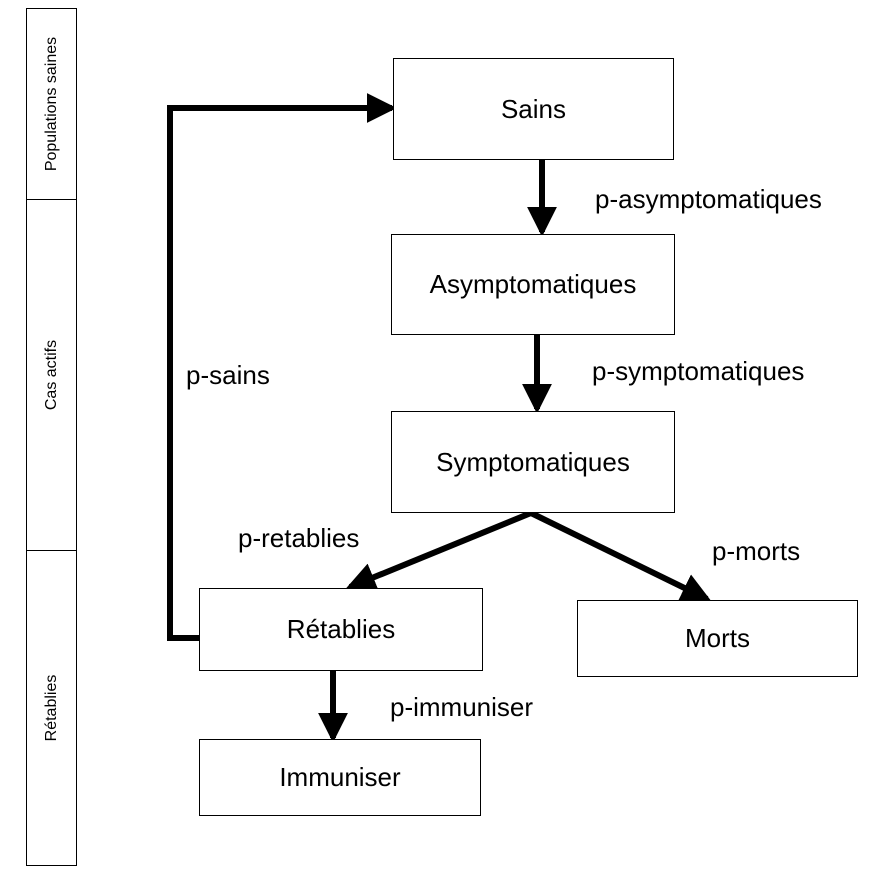 Image resolution: width=872 pixels, height=880 pixels. I want to click on node-sains: Sains, so click(533, 109).